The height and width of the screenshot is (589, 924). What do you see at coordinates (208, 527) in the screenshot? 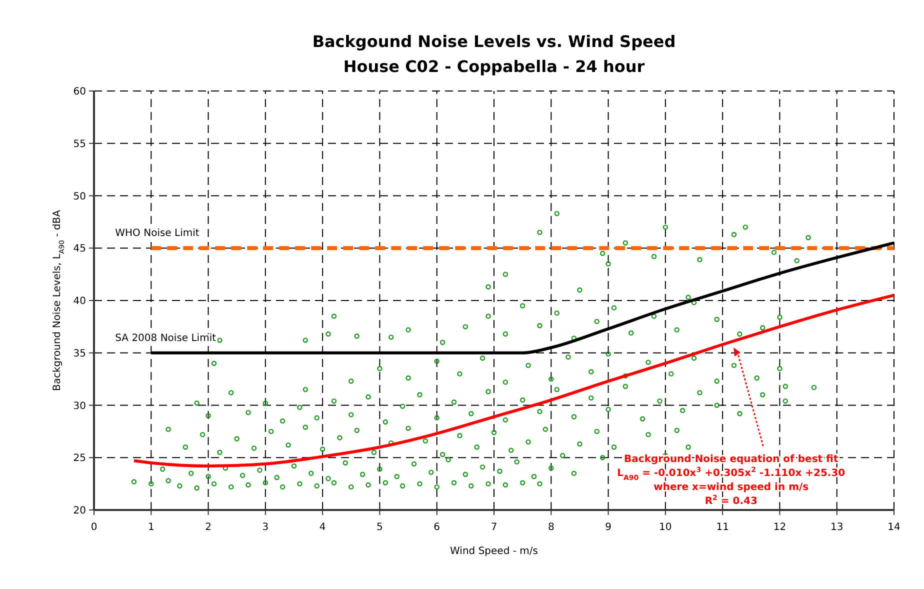
I see `x-tick-label: 2` at bounding box center [208, 527].